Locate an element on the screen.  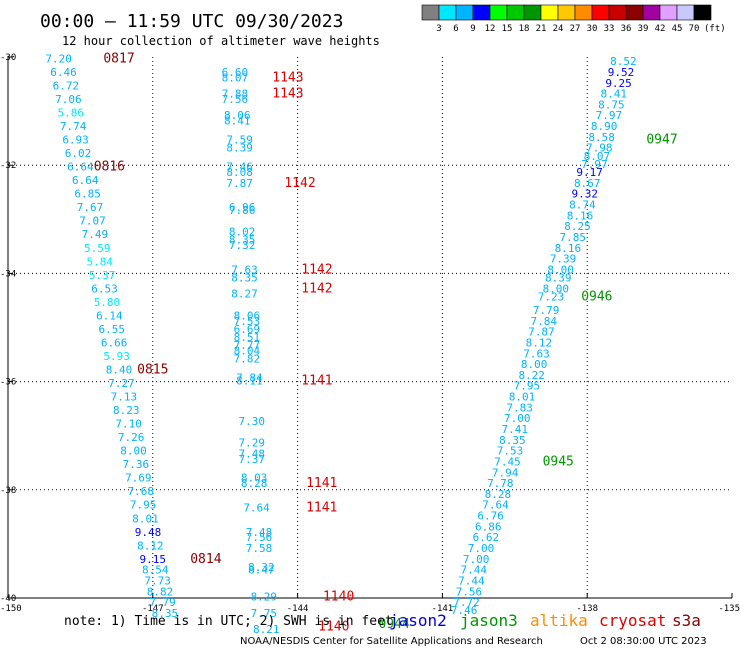
swh-label: 7.45 is located at coordinates (507, 461).